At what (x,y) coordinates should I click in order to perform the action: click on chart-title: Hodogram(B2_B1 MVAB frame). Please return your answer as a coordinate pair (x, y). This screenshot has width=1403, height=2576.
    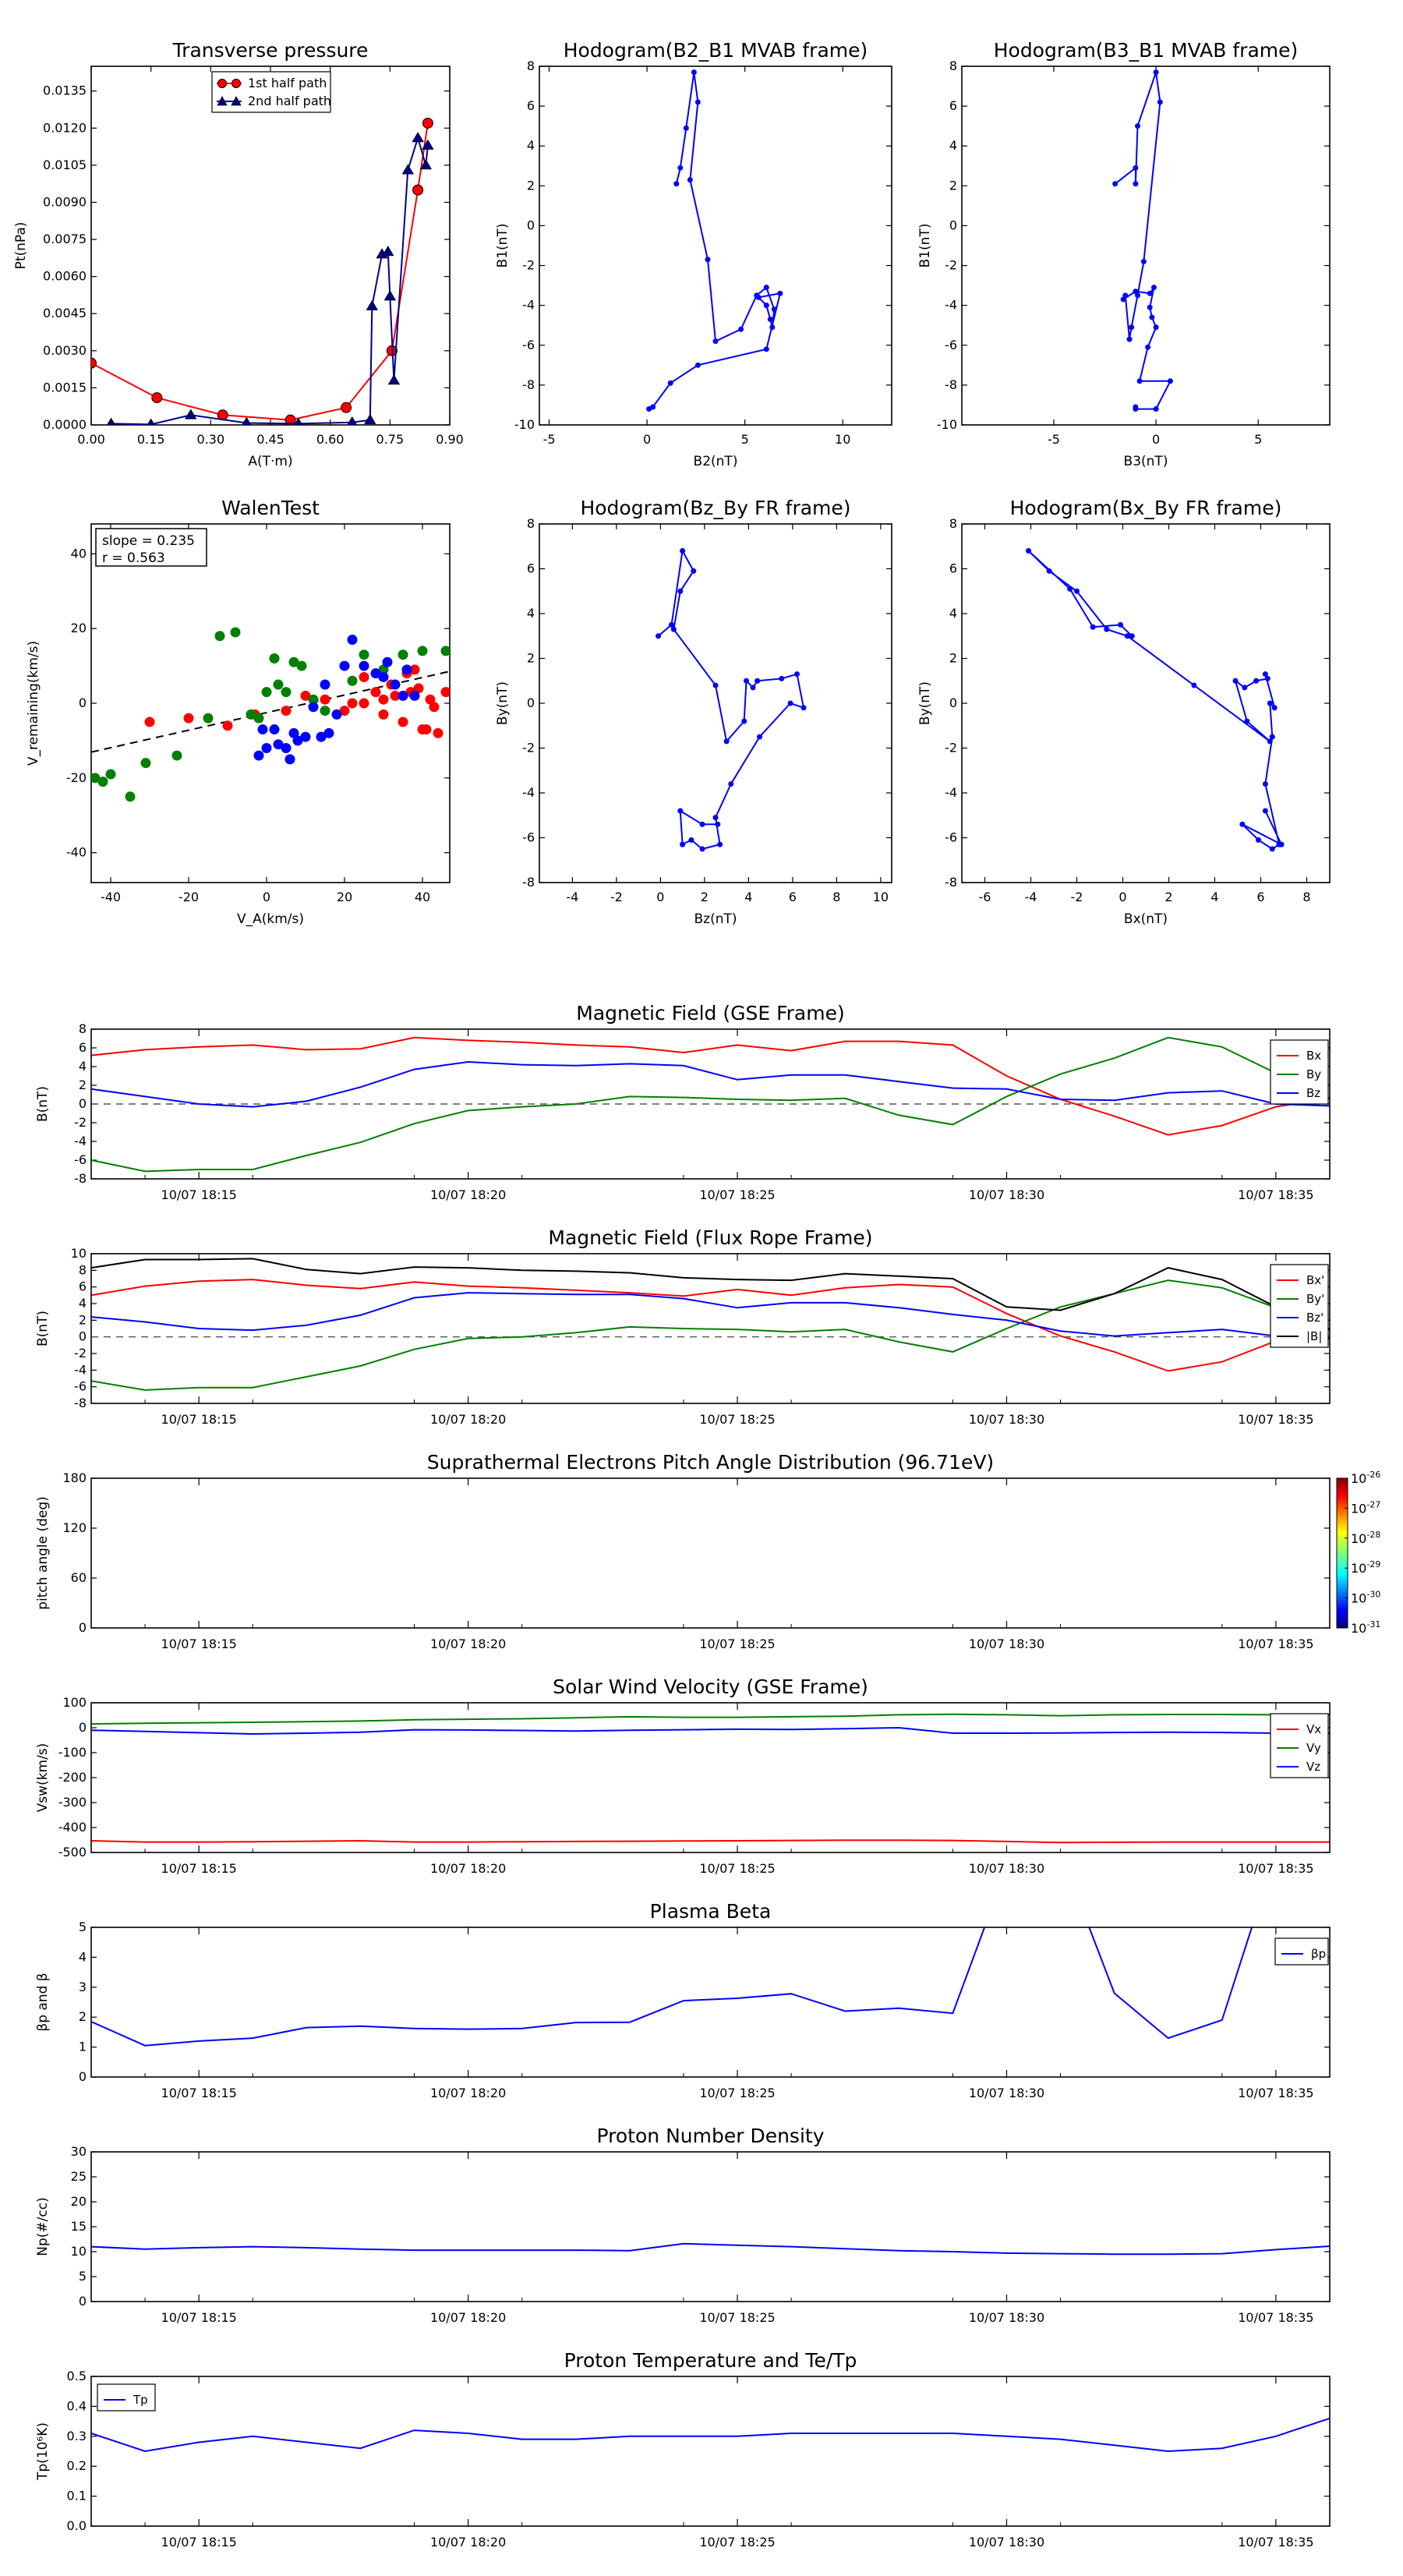
    Looking at the image, I should click on (716, 50).